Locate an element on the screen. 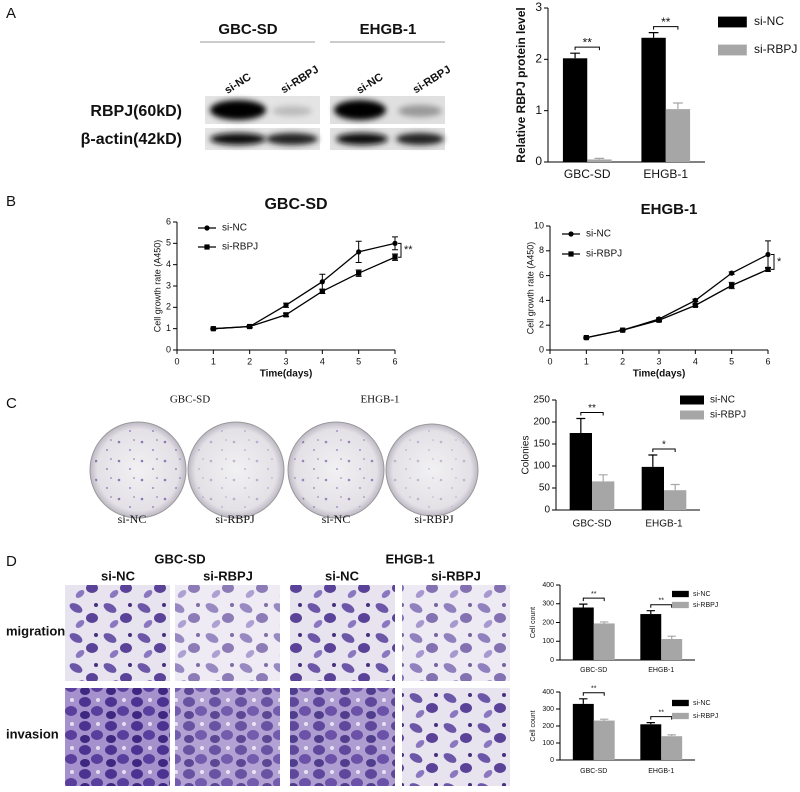 This screenshot has height=792, width=800. panel-label: B is located at coordinates (11, 201).